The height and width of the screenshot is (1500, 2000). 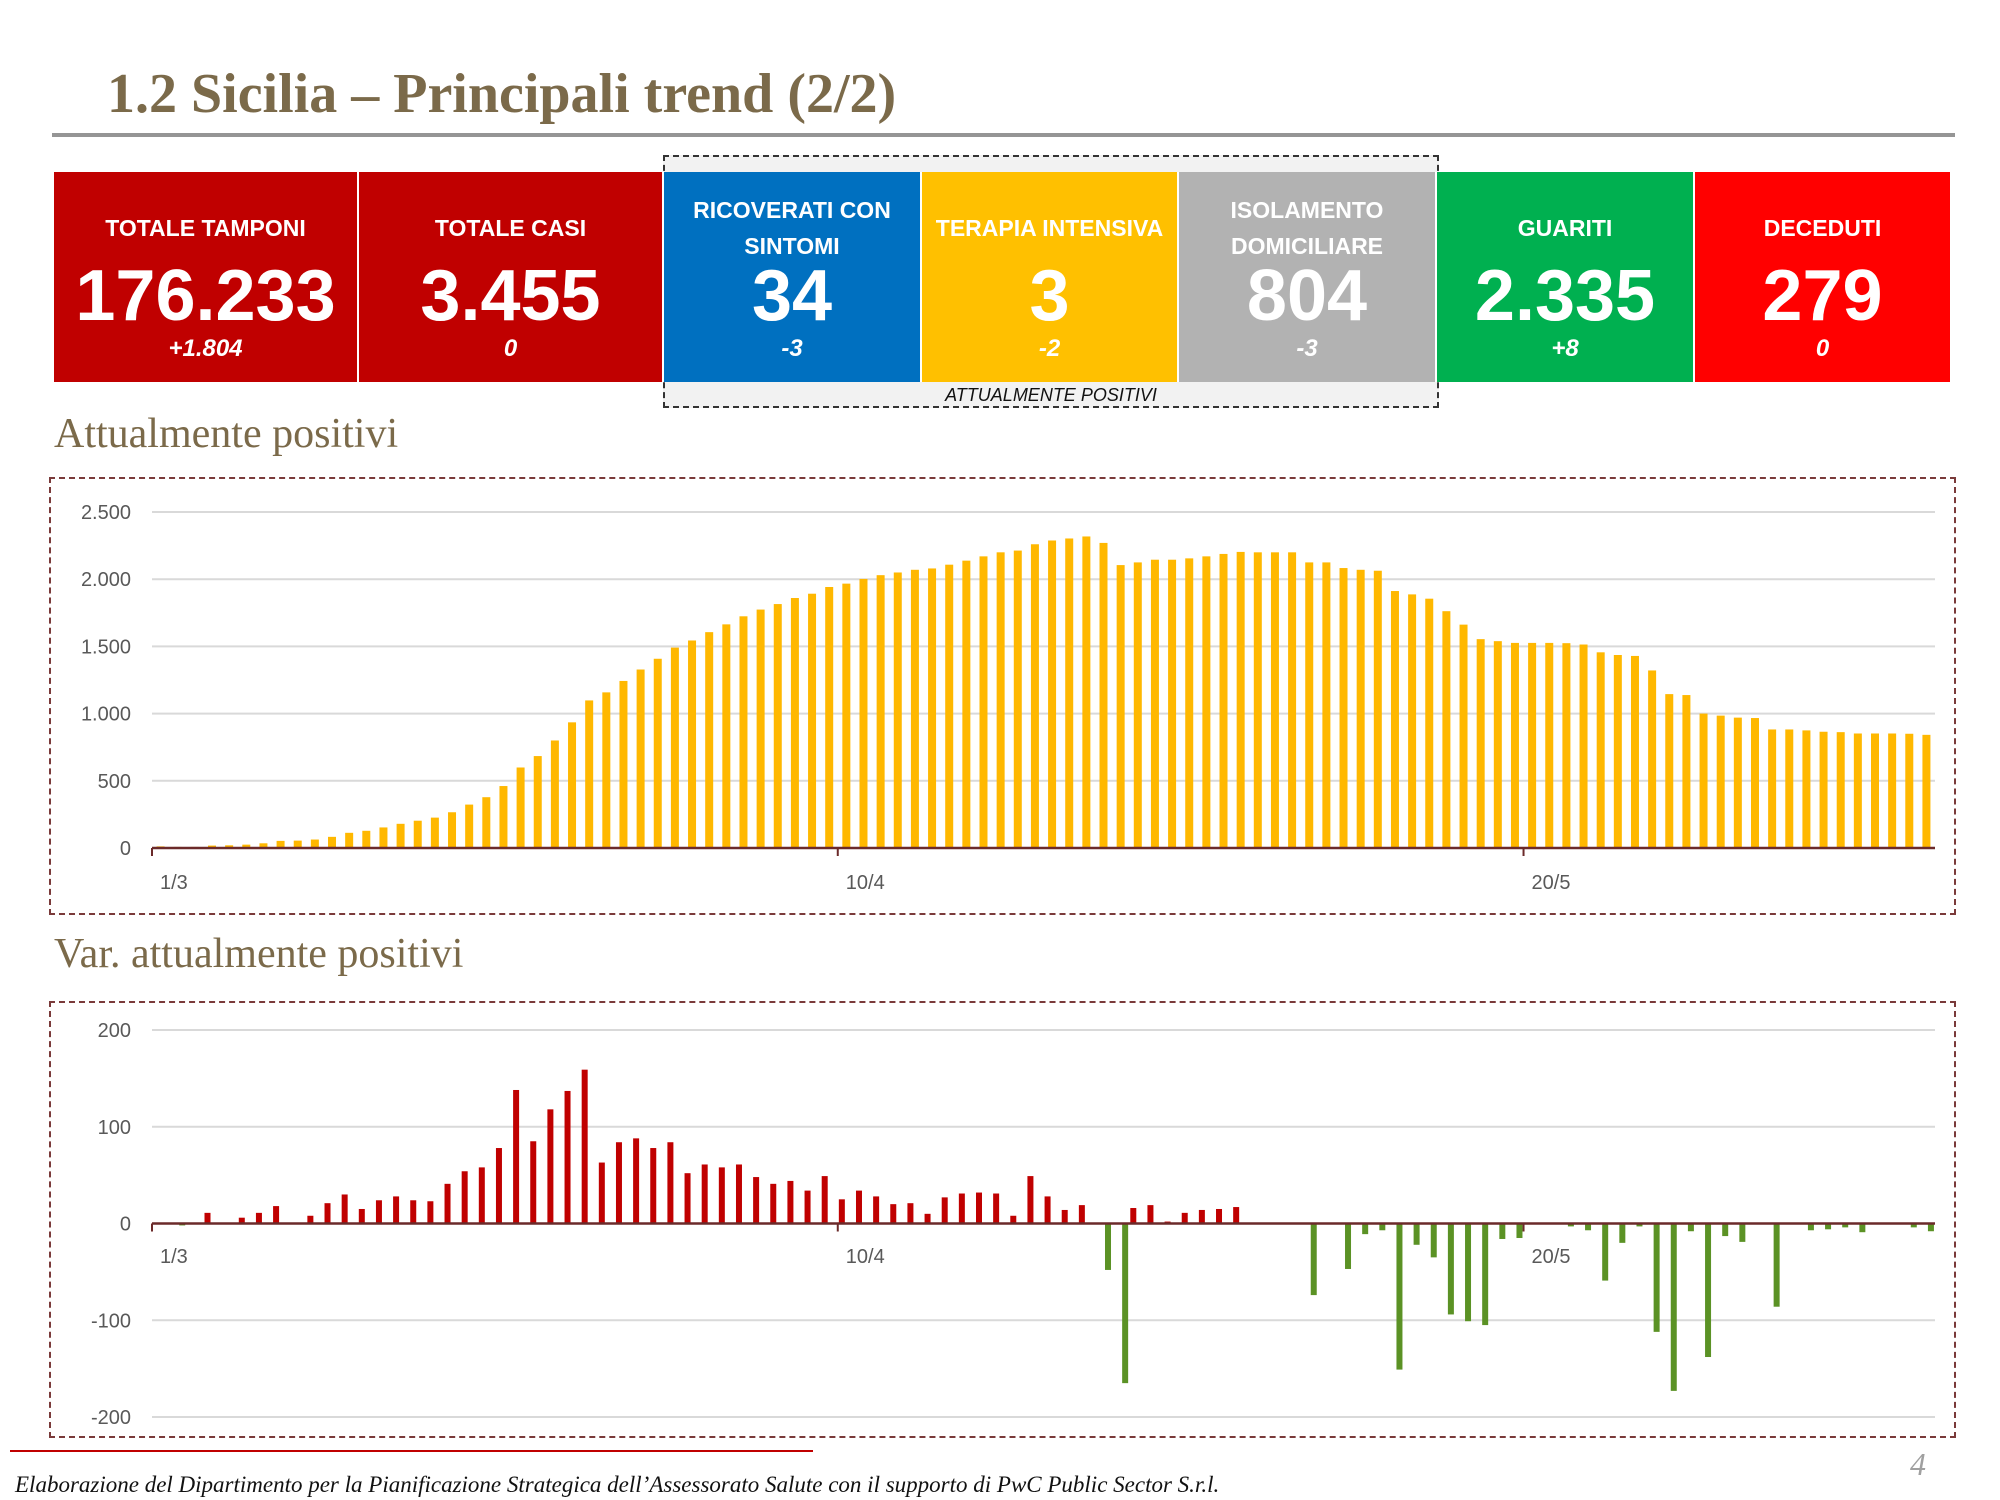 What do you see at coordinates (1307, 296) in the screenshot?
I see `kpi-value: 804` at bounding box center [1307, 296].